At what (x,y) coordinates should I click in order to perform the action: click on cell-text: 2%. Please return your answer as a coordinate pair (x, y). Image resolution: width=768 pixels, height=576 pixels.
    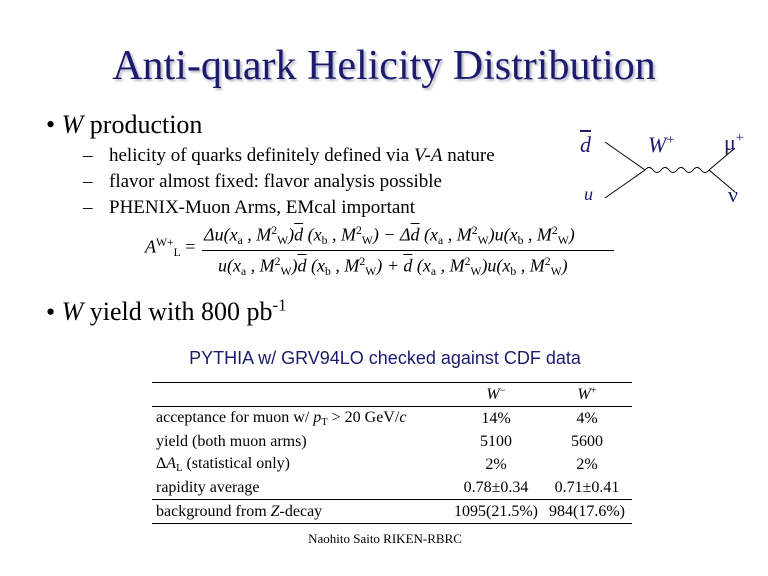
    Looking at the image, I should click on (495, 464).